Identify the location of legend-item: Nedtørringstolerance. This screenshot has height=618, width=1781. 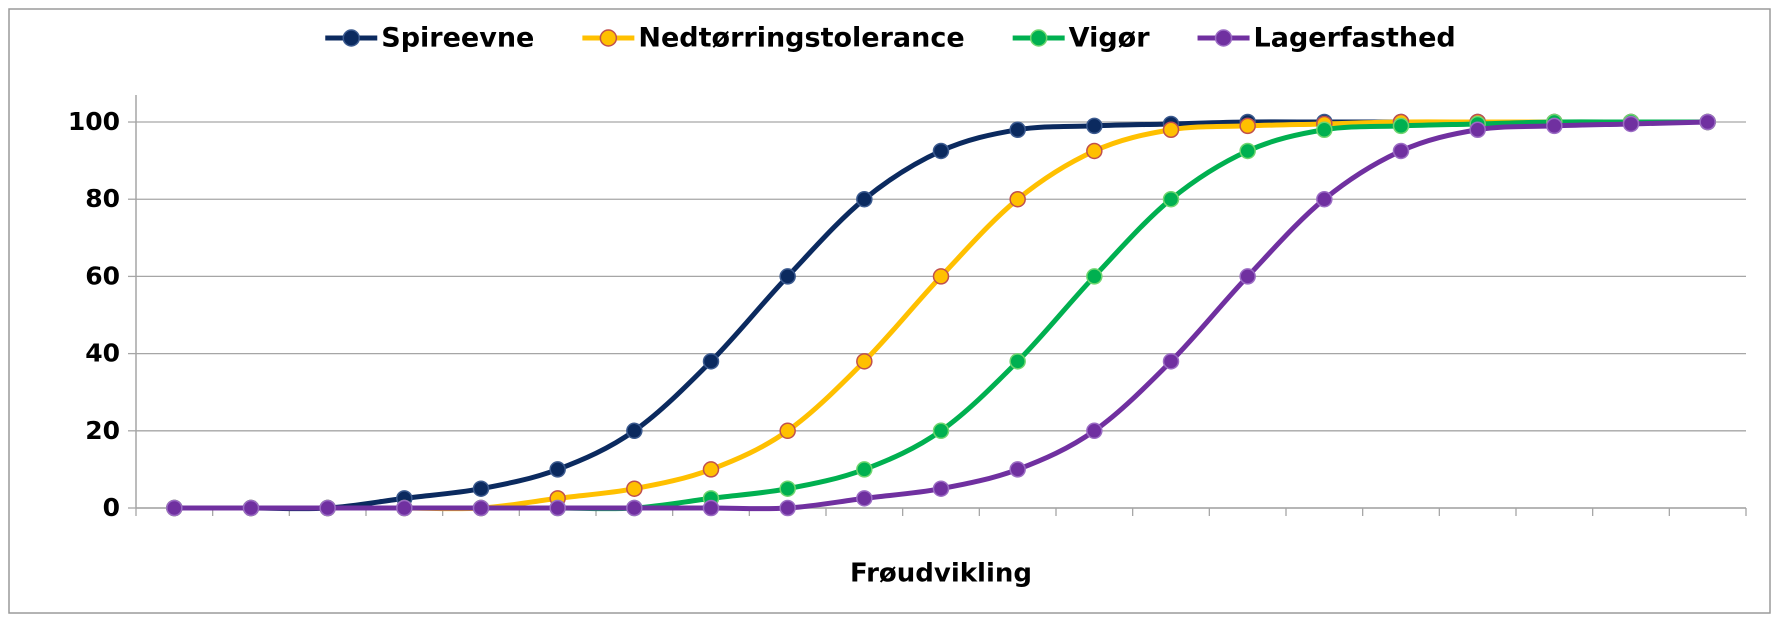
(773, 38).